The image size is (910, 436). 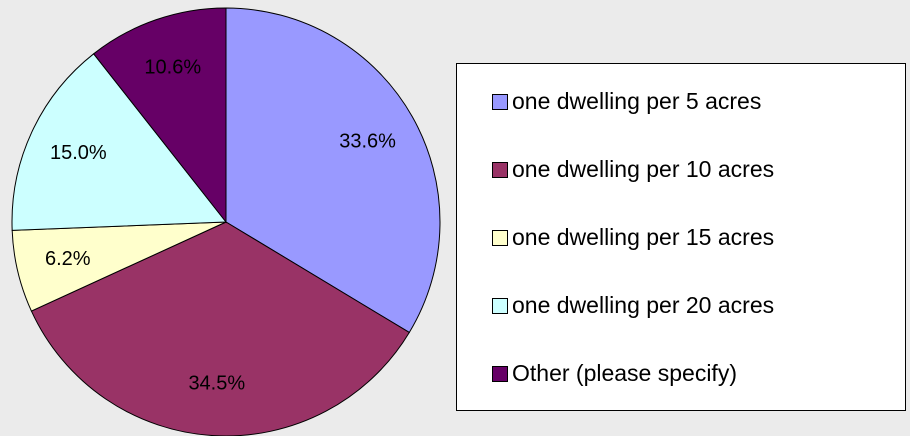 What do you see at coordinates (216, 384) in the screenshot?
I see `data-label: 34.5%` at bounding box center [216, 384].